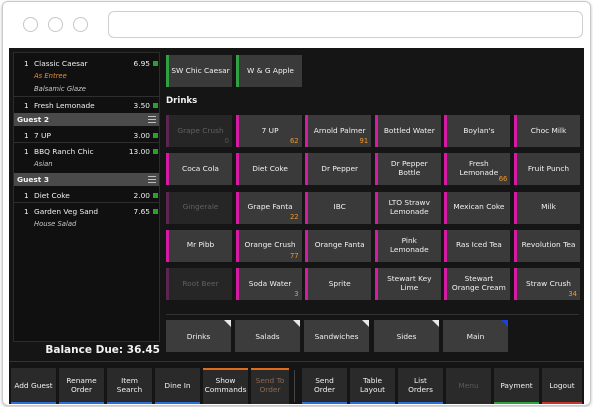 The height and width of the screenshot is (407, 593). I want to click on toolbar-divider, so click(294, 386).